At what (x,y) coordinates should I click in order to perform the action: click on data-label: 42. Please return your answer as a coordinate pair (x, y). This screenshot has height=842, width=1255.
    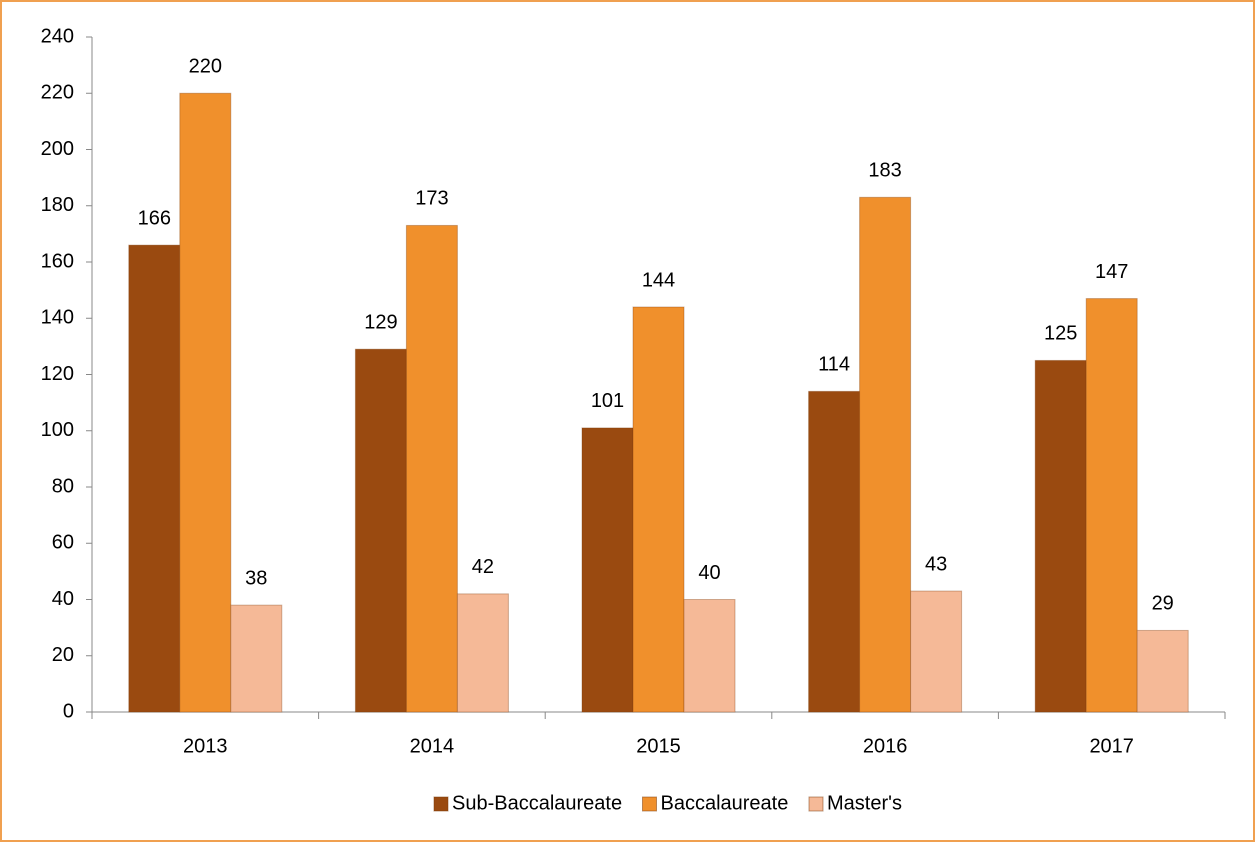
    Looking at the image, I should click on (483, 567).